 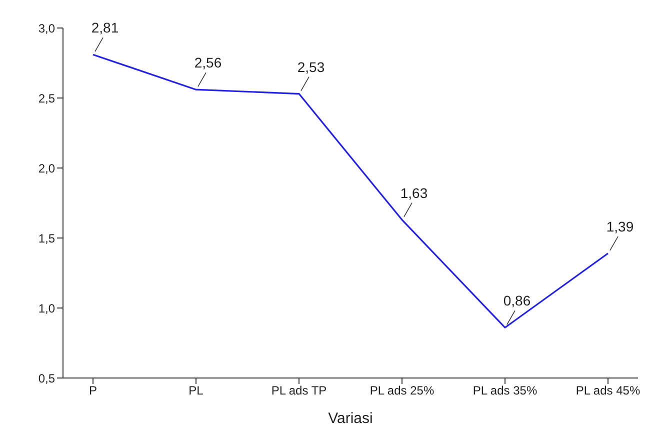 What do you see at coordinates (311, 66) in the screenshot?
I see `data-label: 2,53` at bounding box center [311, 66].